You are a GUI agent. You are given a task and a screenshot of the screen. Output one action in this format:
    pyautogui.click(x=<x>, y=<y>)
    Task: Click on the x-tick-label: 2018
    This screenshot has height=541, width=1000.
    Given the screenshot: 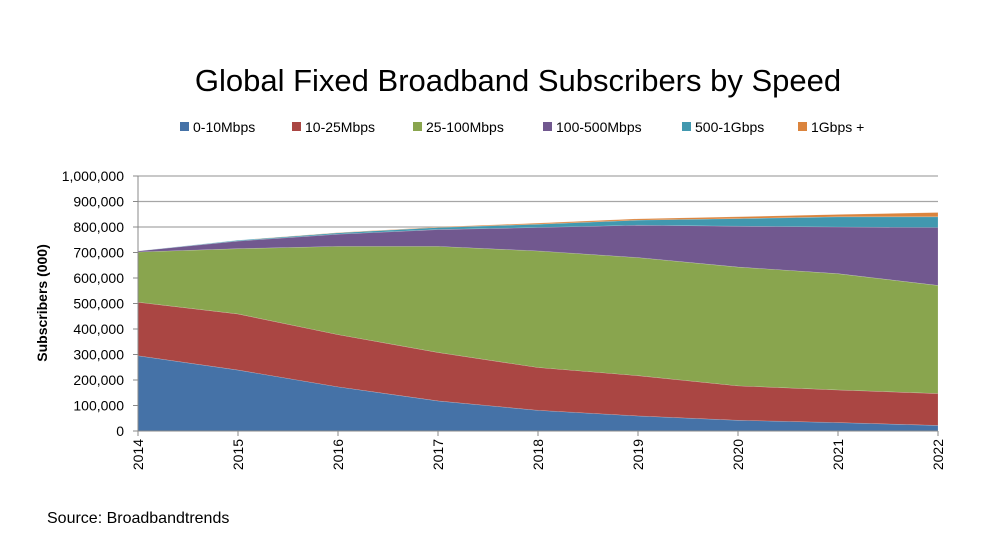 What is the action you would take?
    pyautogui.click(x=538, y=454)
    